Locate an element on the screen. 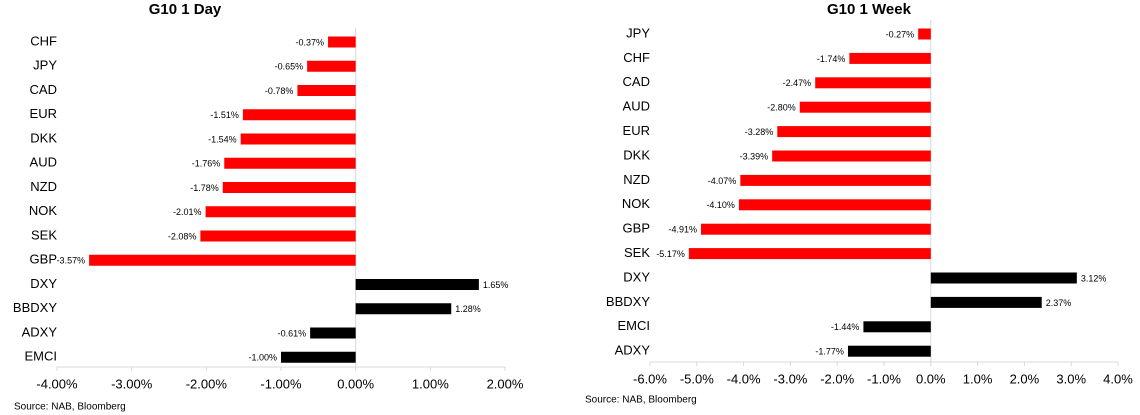  value-label: -5.17% is located at coordinates (670, 254).